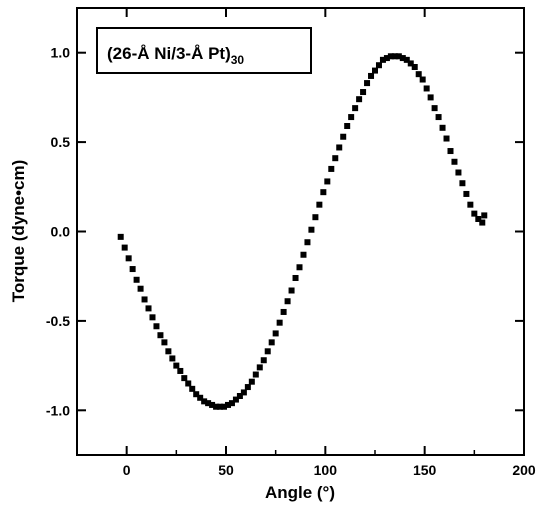 This screenshot has width=537, height=507. Describe the element at coordinates (300, 492) in the screenshot. I see `x-axis-label: Angle (°)` at that location.